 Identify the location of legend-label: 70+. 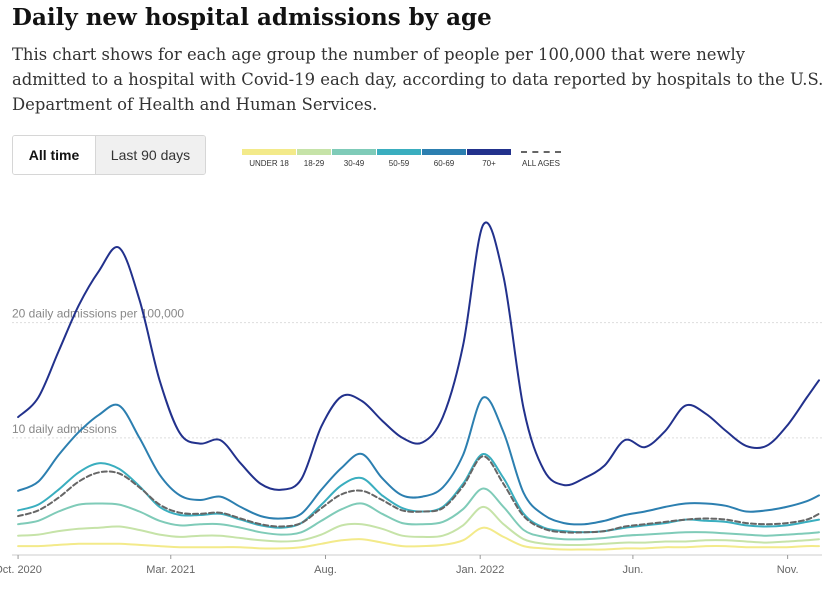
(489, 163).